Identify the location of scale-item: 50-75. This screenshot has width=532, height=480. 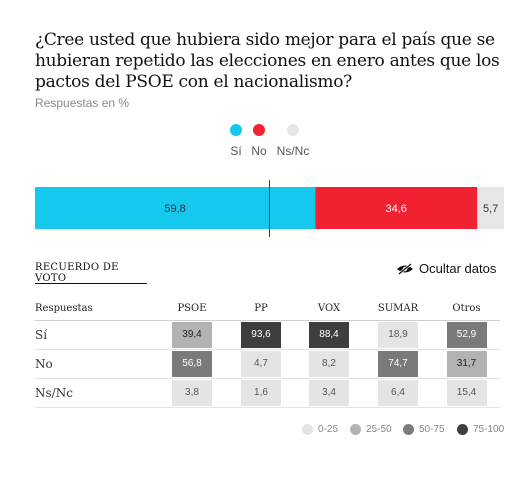
(424, 429).